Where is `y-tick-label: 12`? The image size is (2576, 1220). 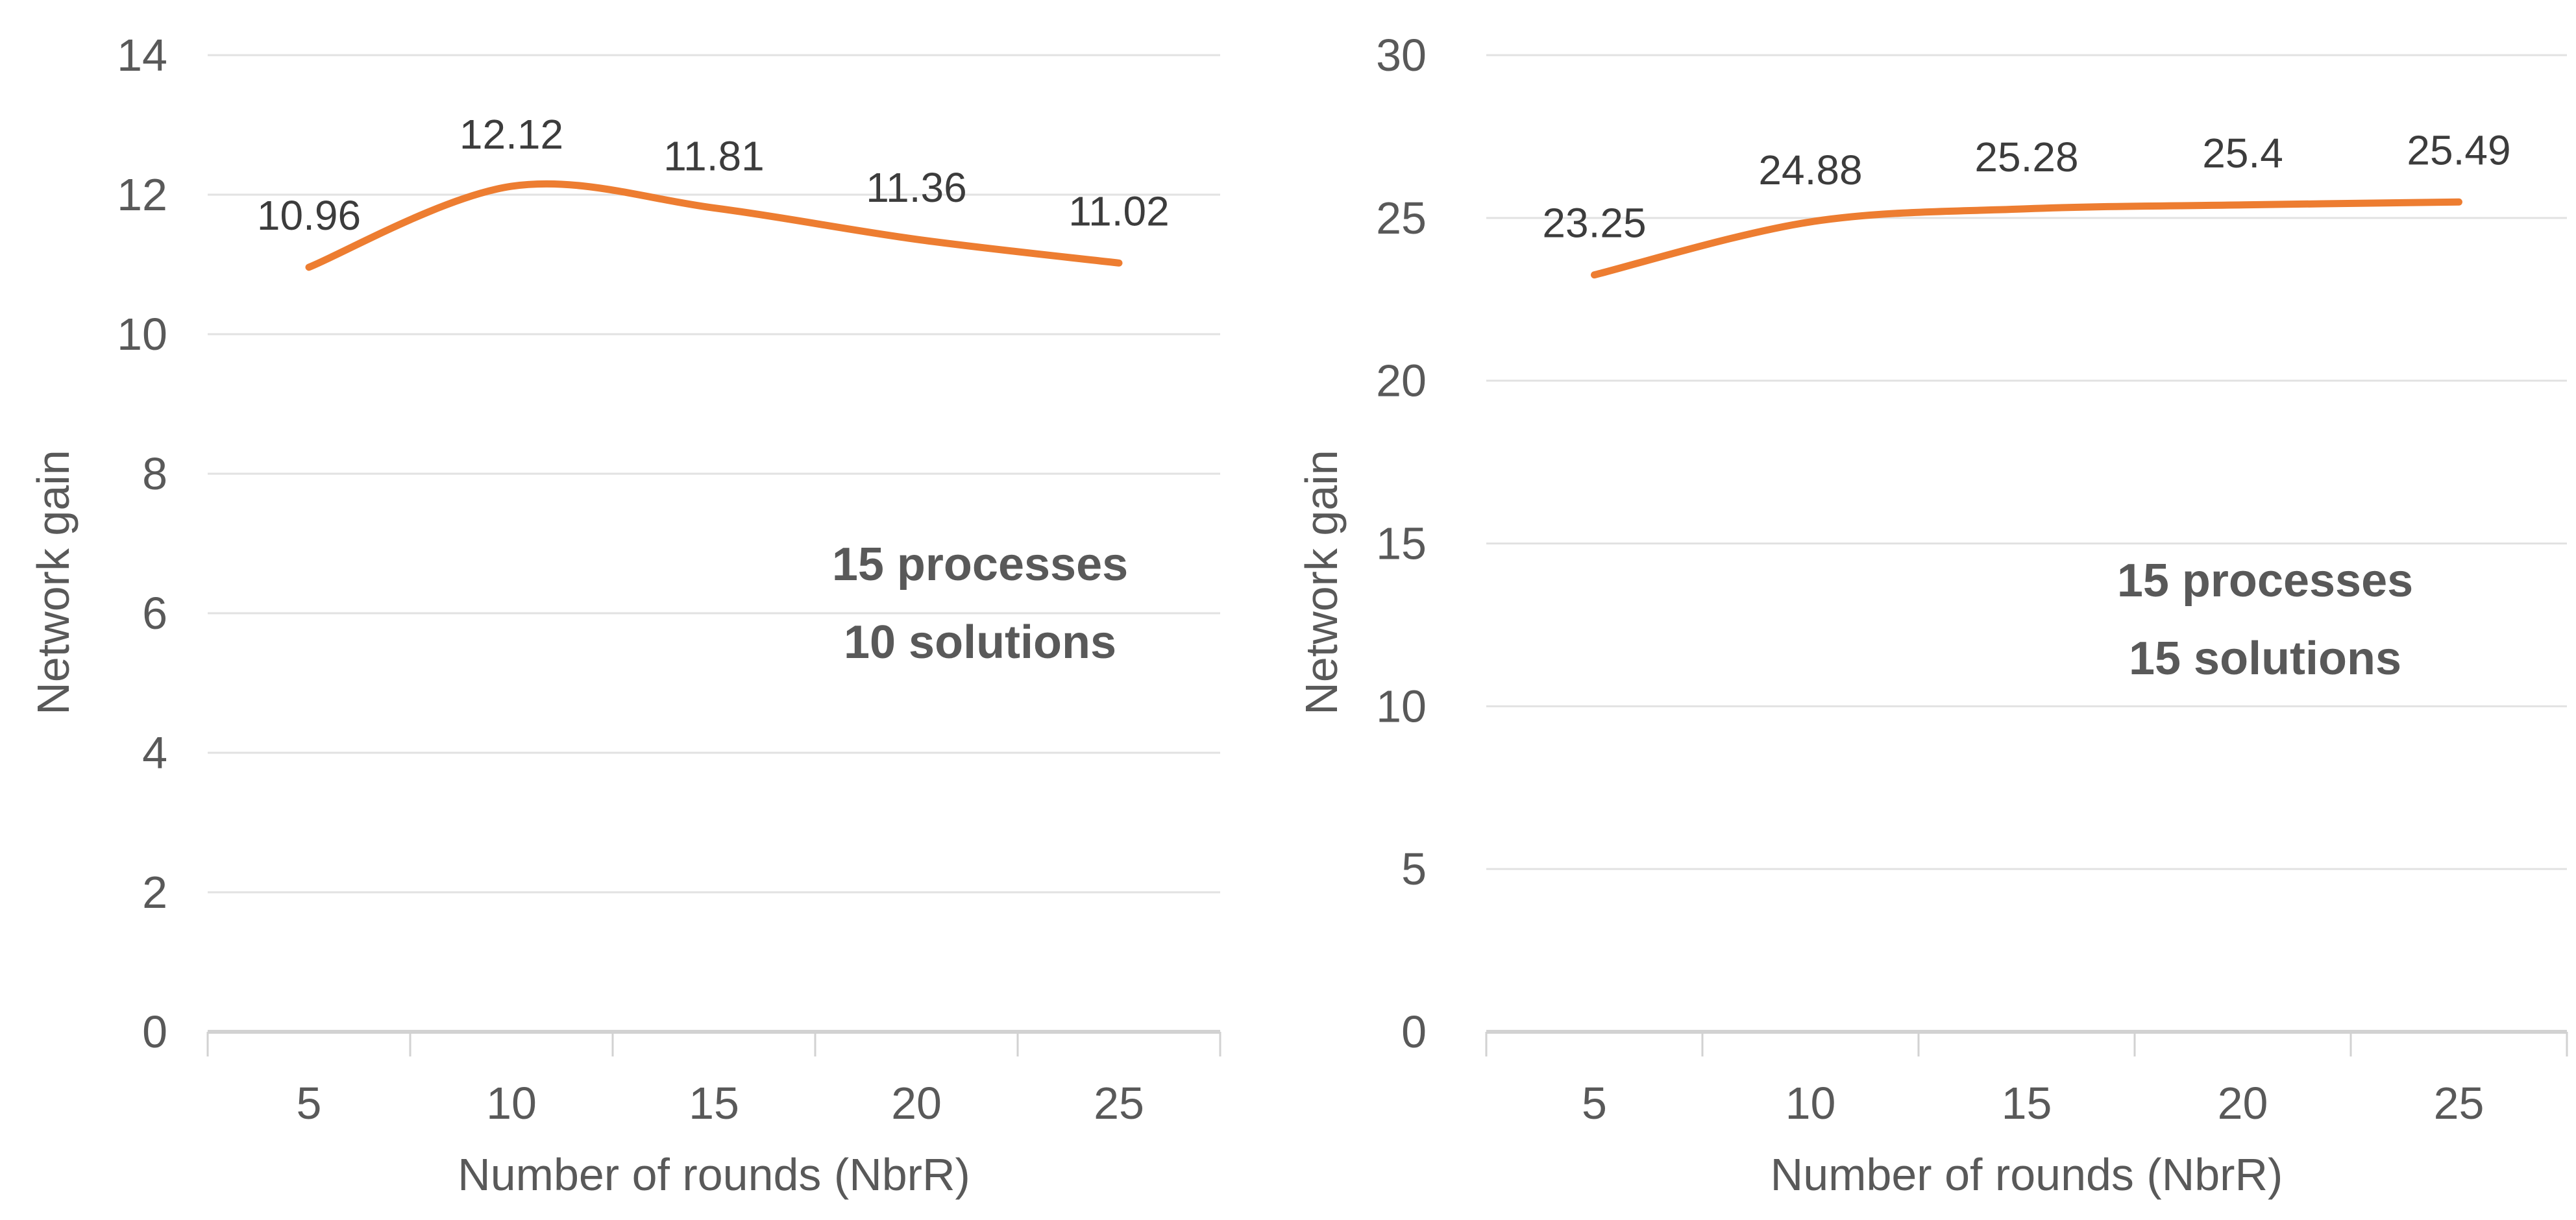 y-tick-label: 12 is located at coordinates (142, 194).